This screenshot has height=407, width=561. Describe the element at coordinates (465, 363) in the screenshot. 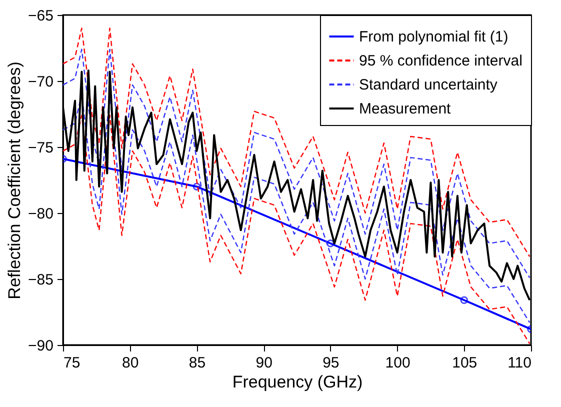

I see `x-tick-label: 105` at that location.